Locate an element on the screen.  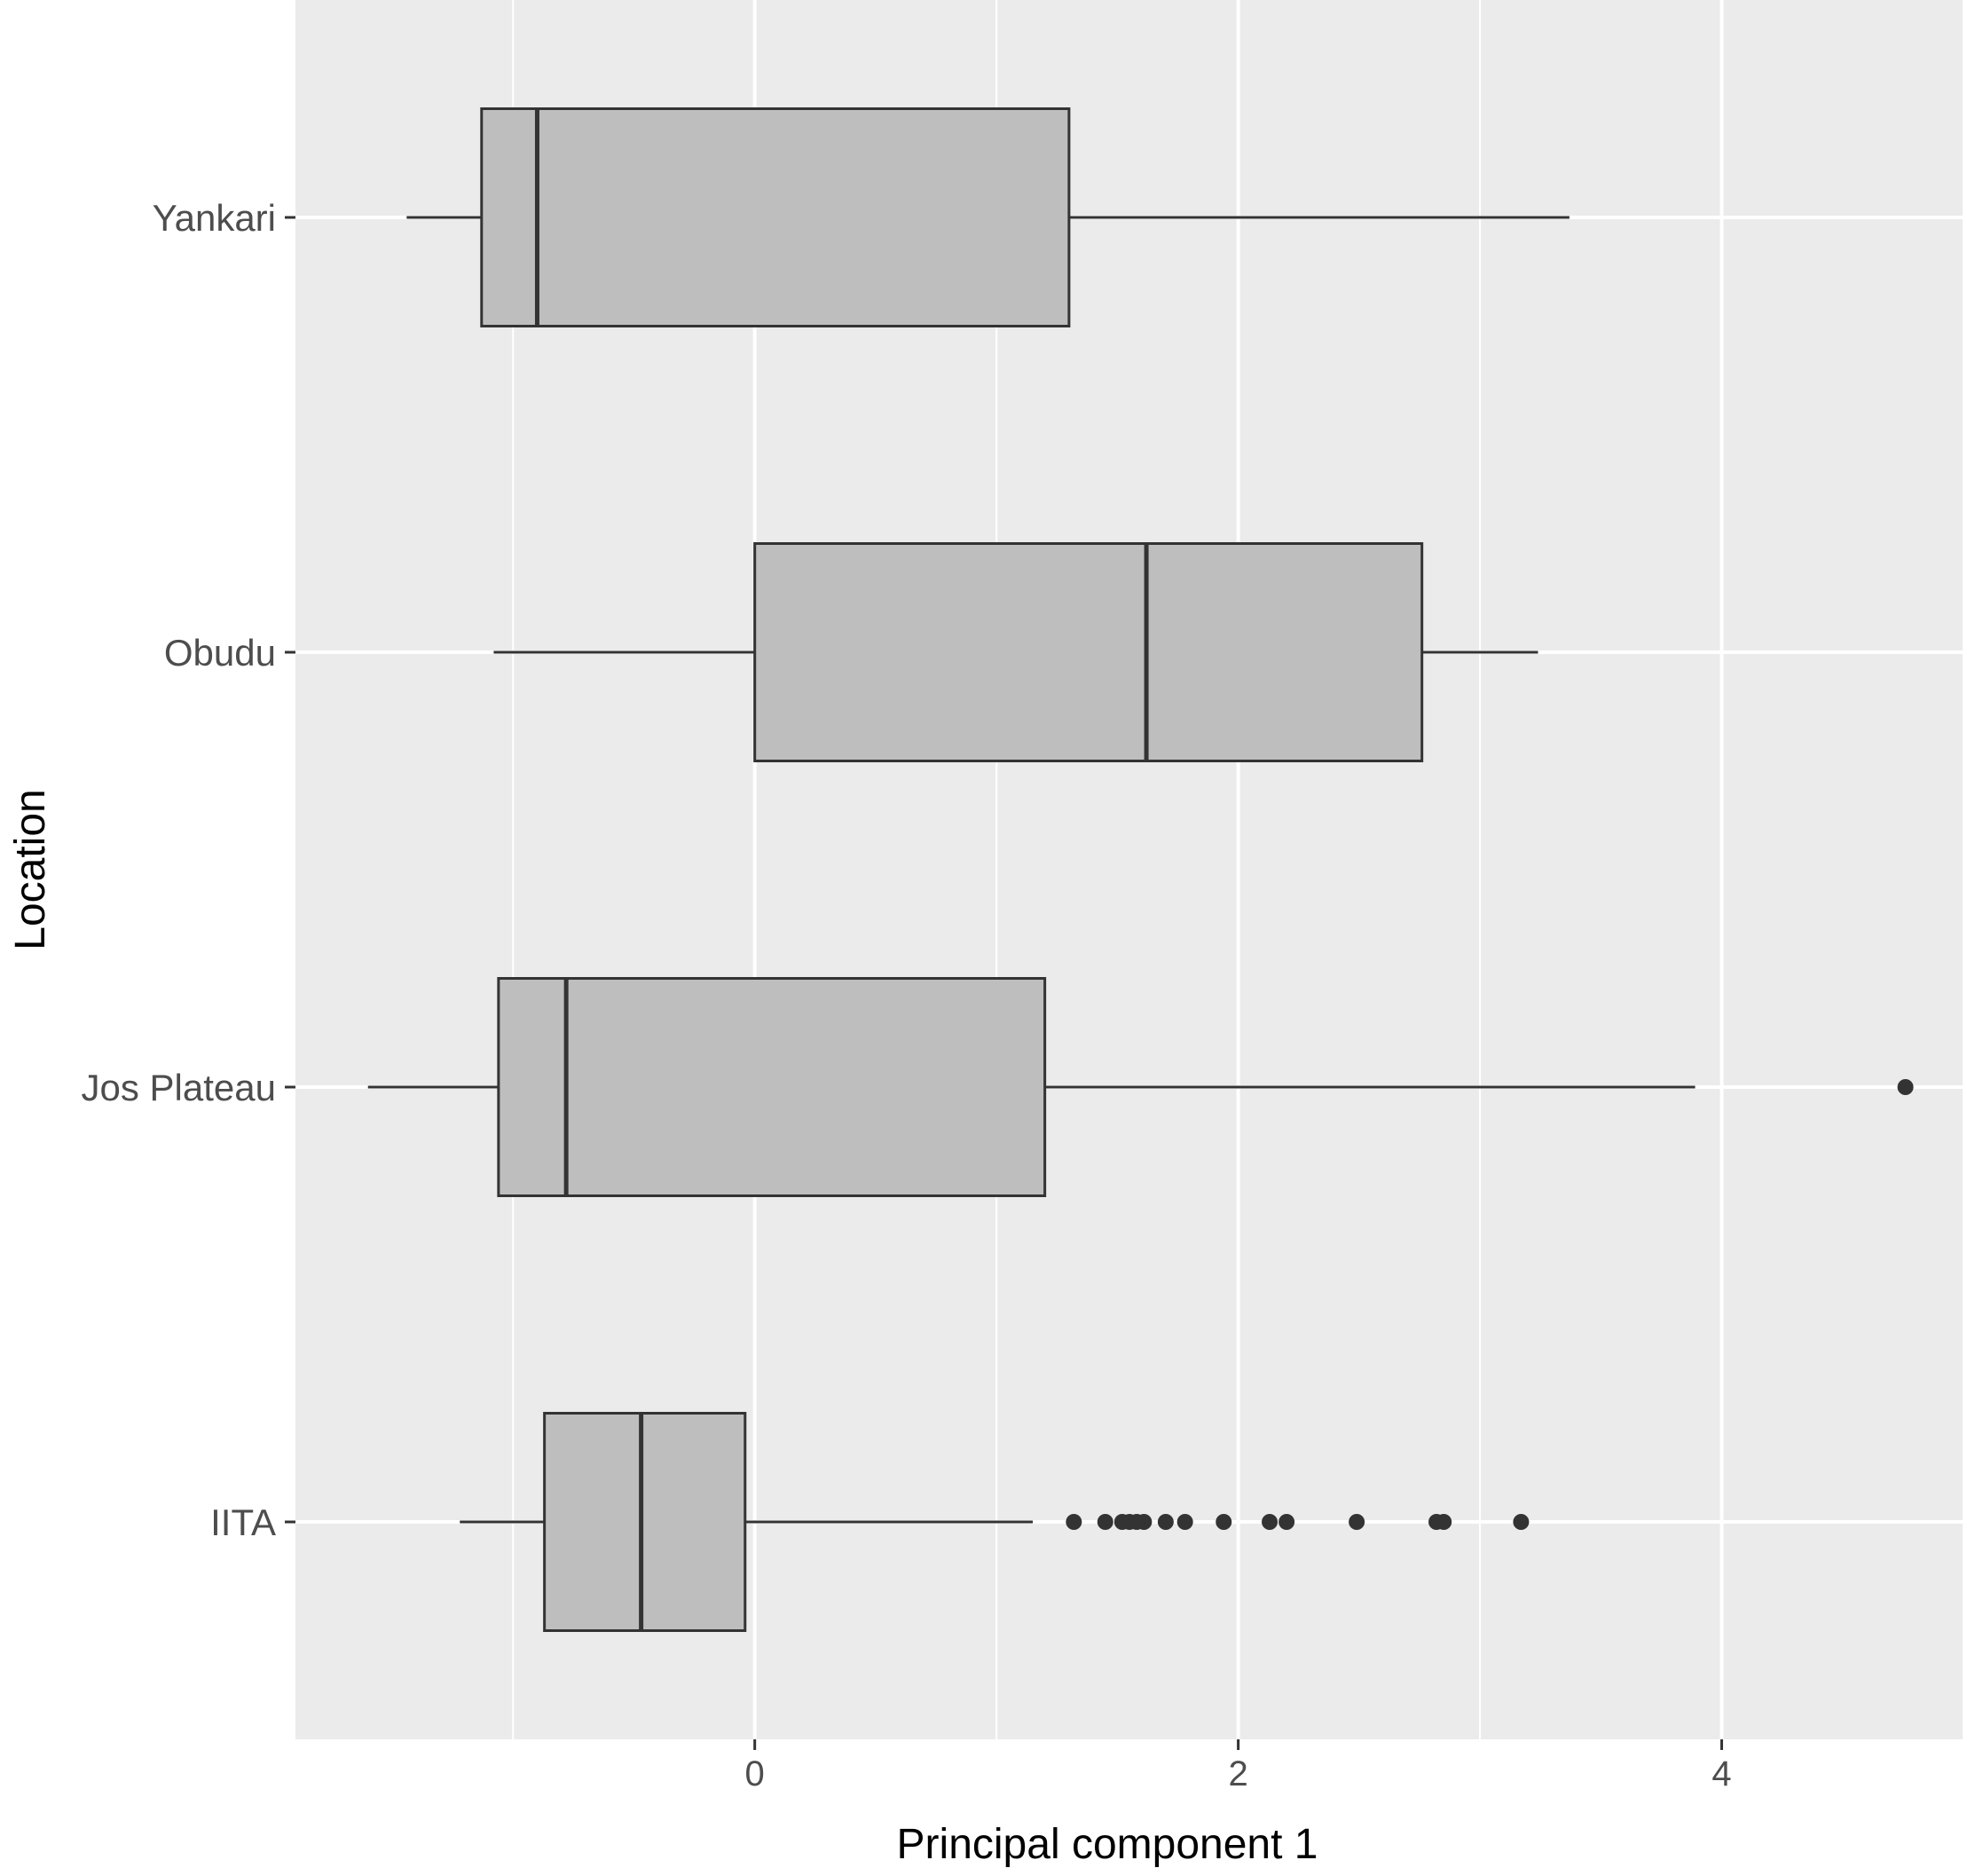
box-yankari is located at coordinates (988, 217).